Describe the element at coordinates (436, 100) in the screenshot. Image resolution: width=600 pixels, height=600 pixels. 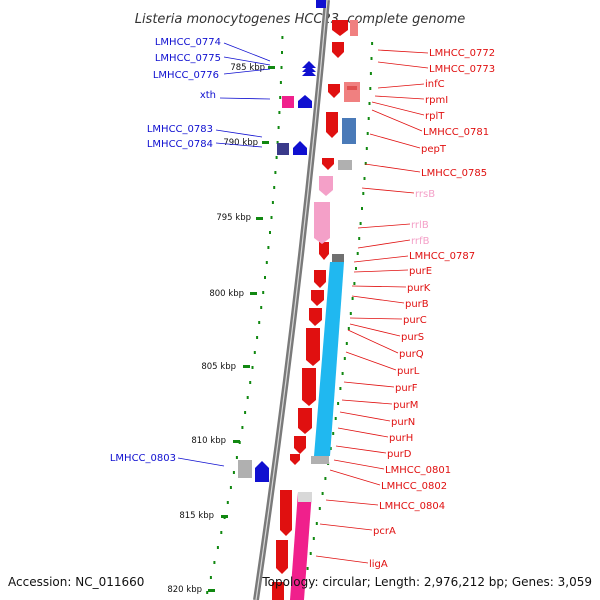
I see `gene-label-rpmi: rpmI` at that location.